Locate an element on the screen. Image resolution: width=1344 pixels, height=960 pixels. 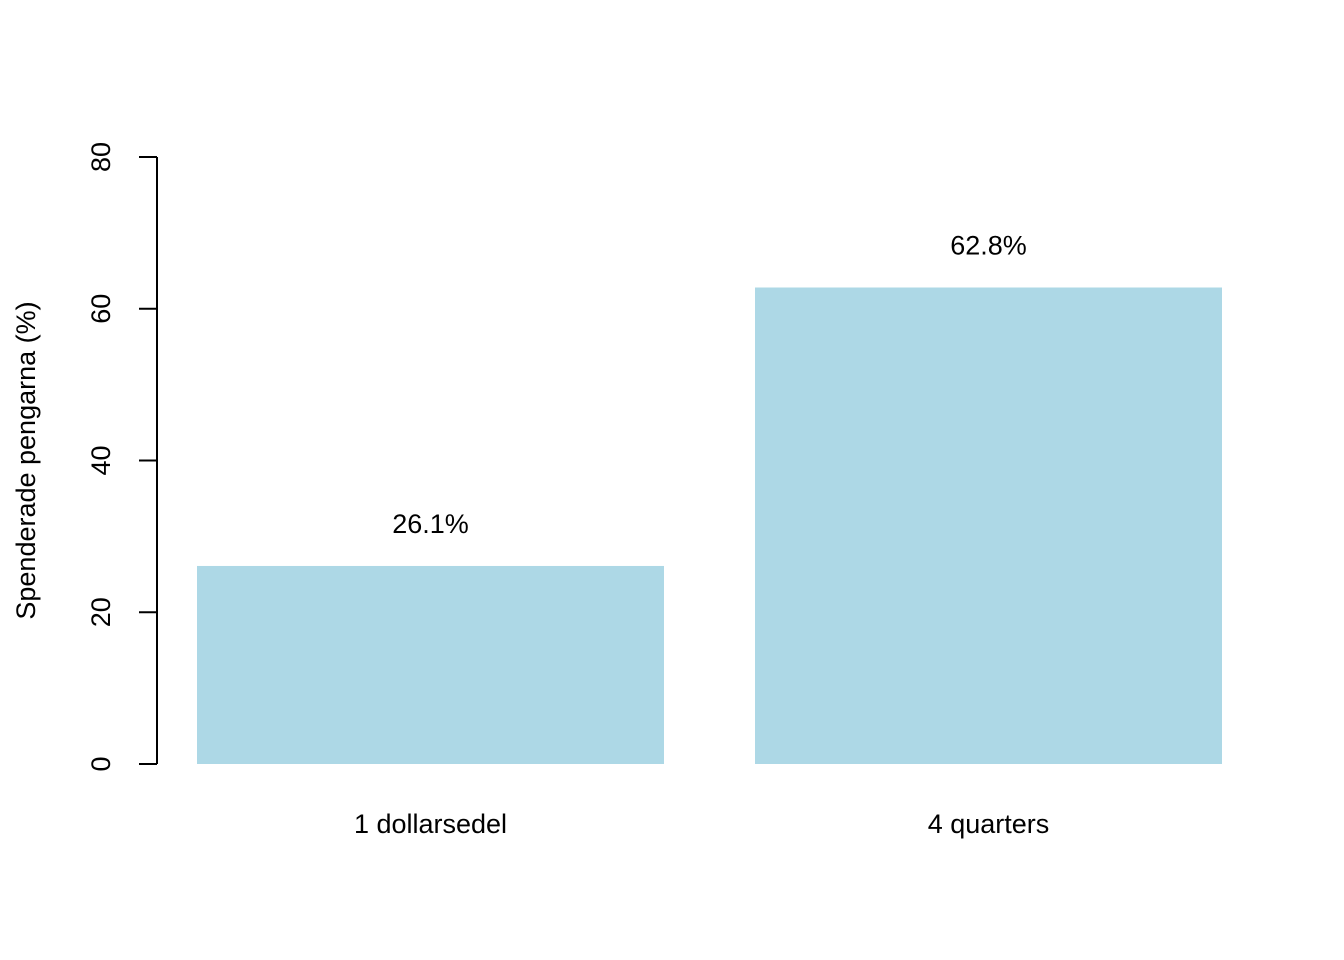
y-axis-title: Spenderade pengarna (%) is located at coordinates (26, 460).